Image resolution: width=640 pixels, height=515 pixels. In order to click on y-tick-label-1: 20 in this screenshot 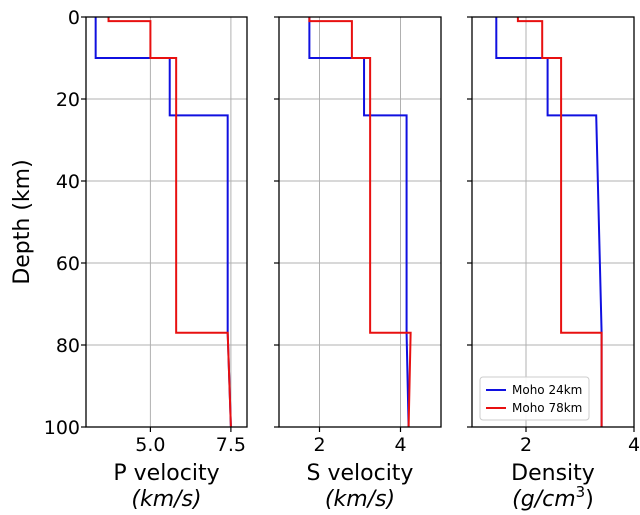, I will do `click(68, 100)`.